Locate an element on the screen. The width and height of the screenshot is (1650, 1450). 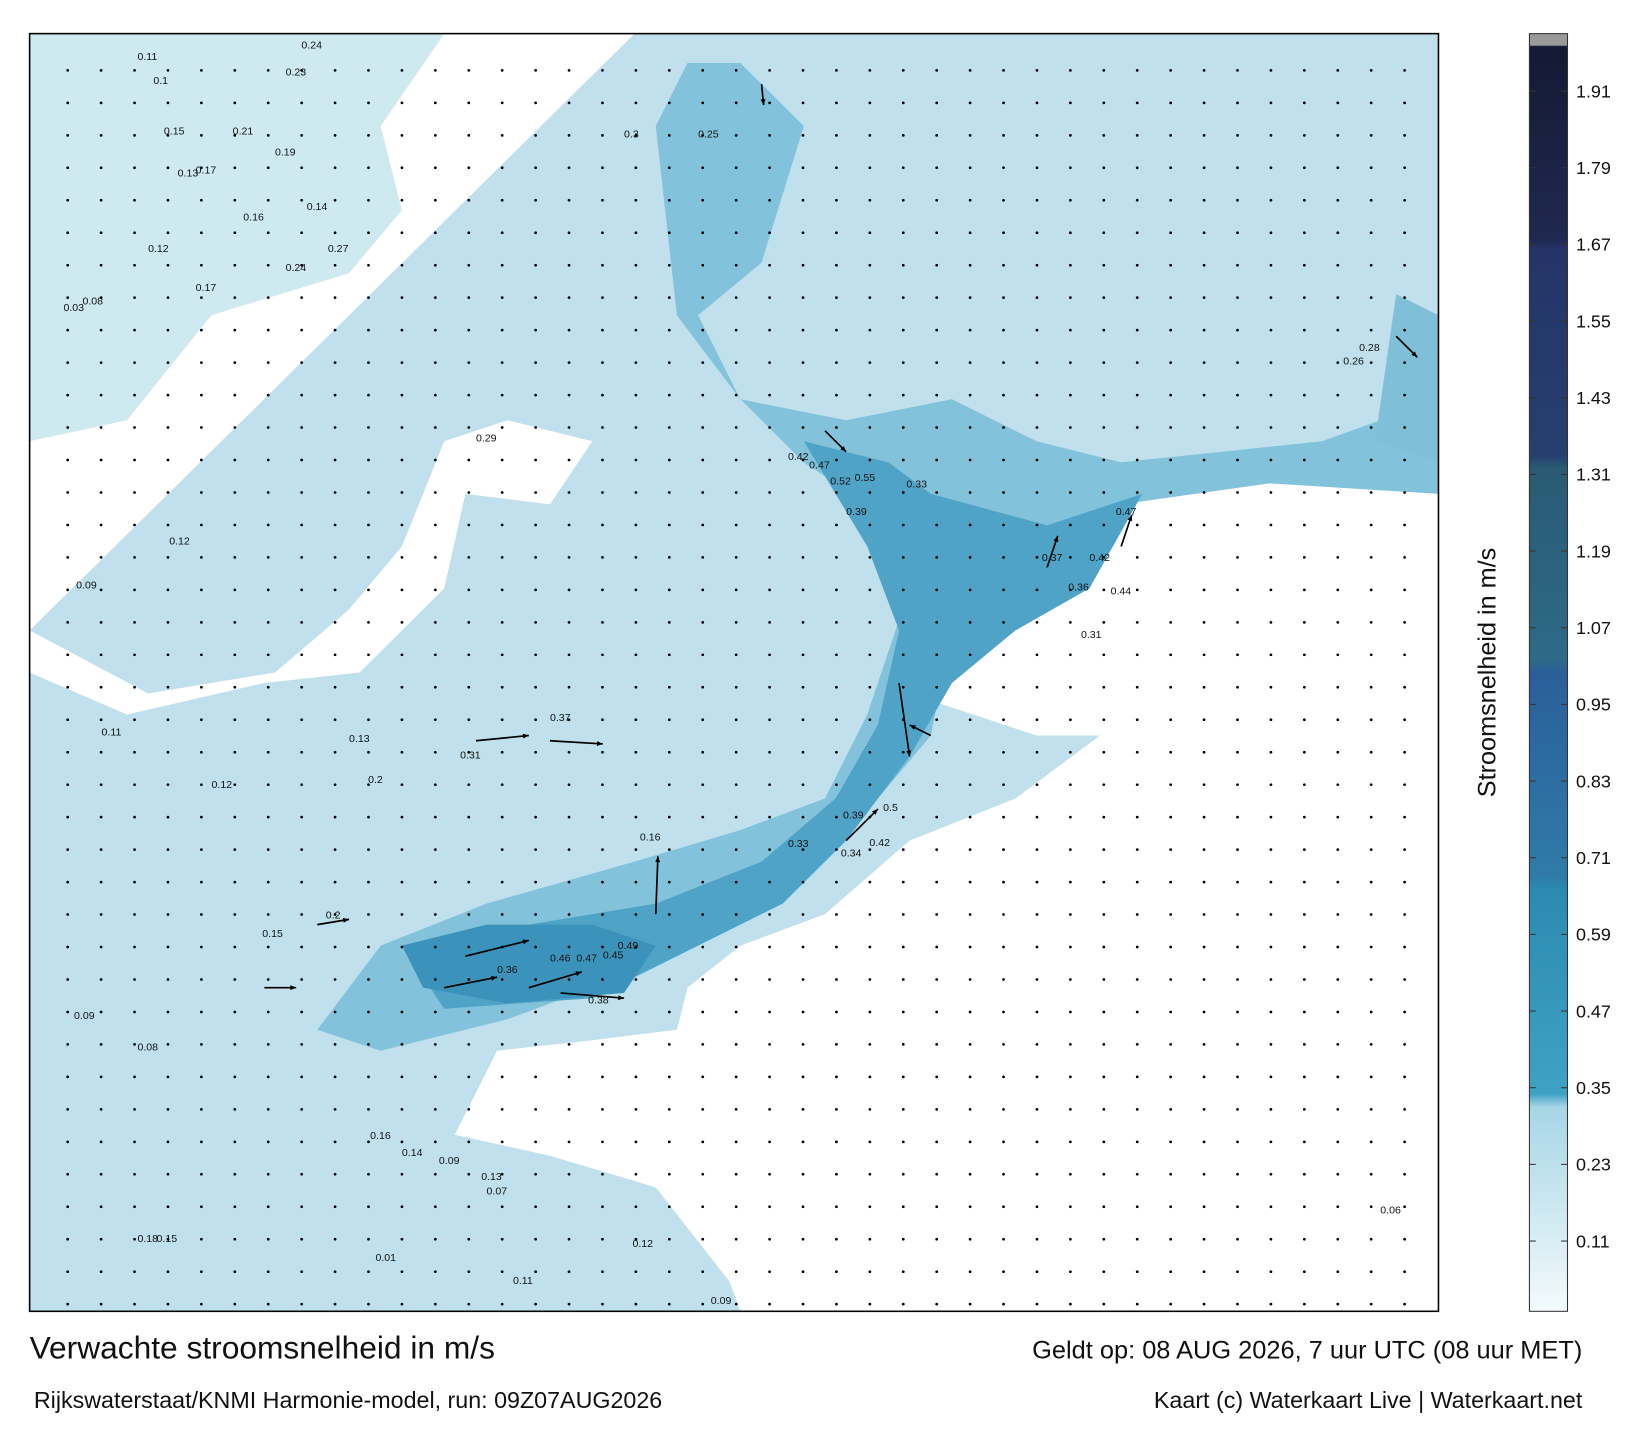
speed-label: 0.16 is located at coordinates (253, 218).